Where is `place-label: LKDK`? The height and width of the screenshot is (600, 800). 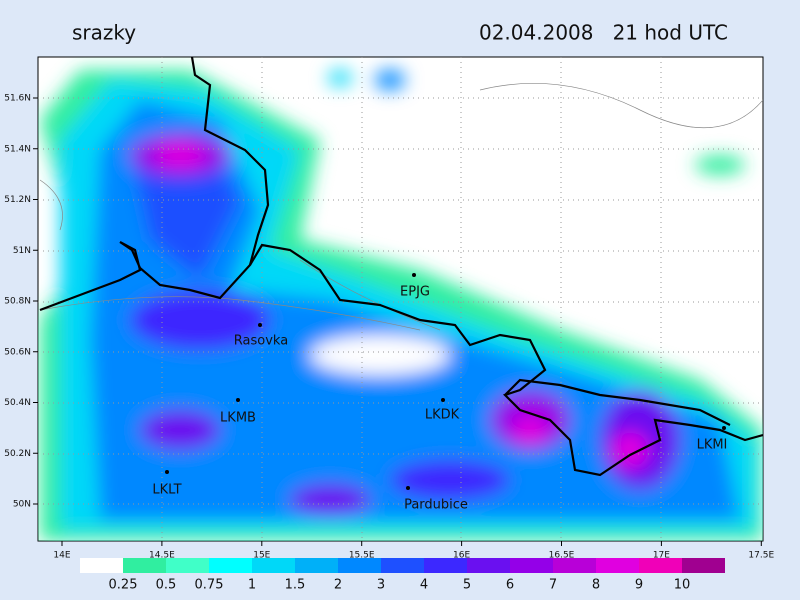 place-label: LKDK is located at coordinates (442, 415).